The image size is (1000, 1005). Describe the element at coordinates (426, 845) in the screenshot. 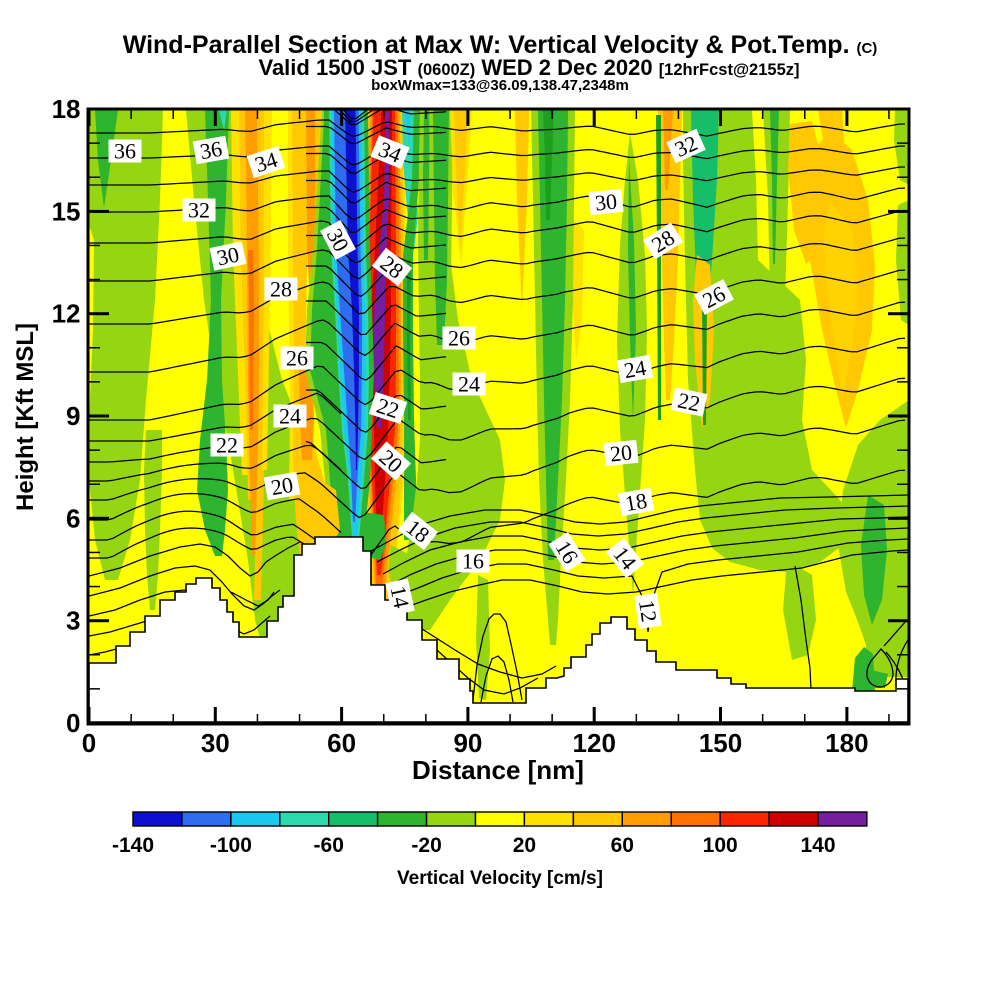

I see `svg-text: -20` at that location.